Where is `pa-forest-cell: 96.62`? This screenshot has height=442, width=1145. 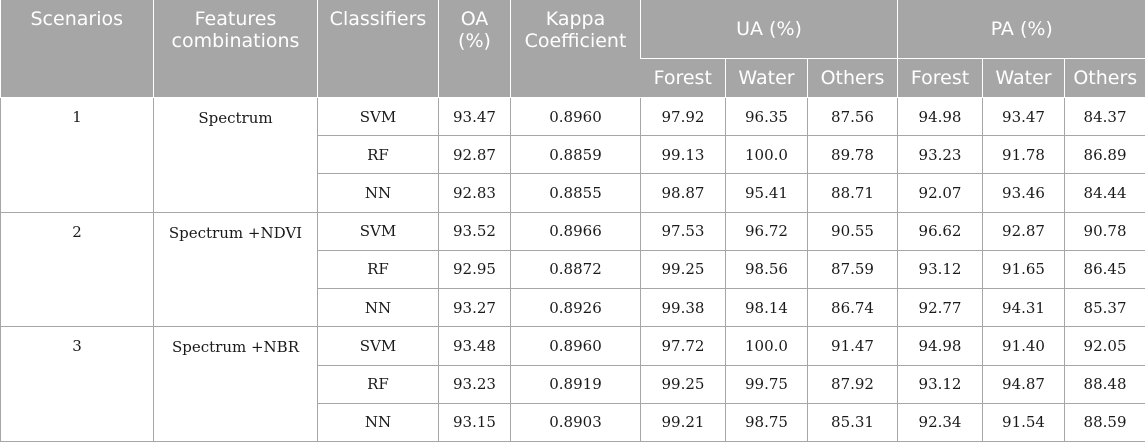
pa-forest-cell: 96.62 is located at coordinates (940, 231).